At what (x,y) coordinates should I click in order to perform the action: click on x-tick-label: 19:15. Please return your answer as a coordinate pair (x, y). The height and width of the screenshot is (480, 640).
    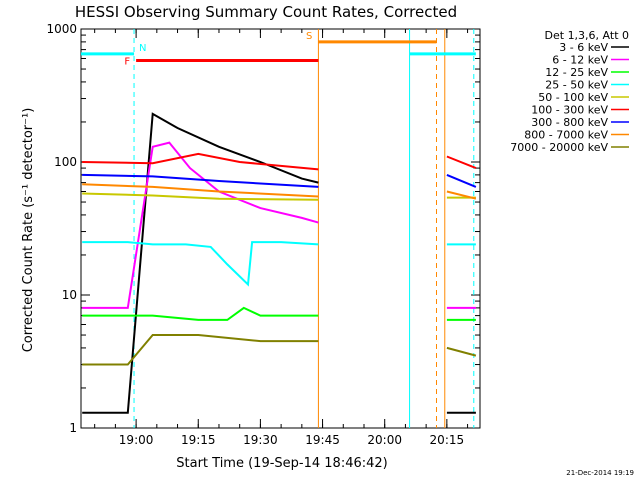
    Looking at the image, I should click on (198, 440).